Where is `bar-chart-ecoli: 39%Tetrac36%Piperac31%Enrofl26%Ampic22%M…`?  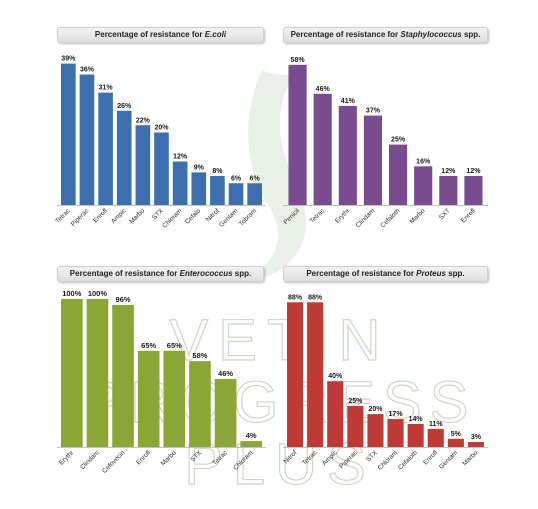
bar-chart-ecoli: 39%Tetrac36%Piperac31%Enrofl26%Ampic22%M… is located at coordinates (160, 143).